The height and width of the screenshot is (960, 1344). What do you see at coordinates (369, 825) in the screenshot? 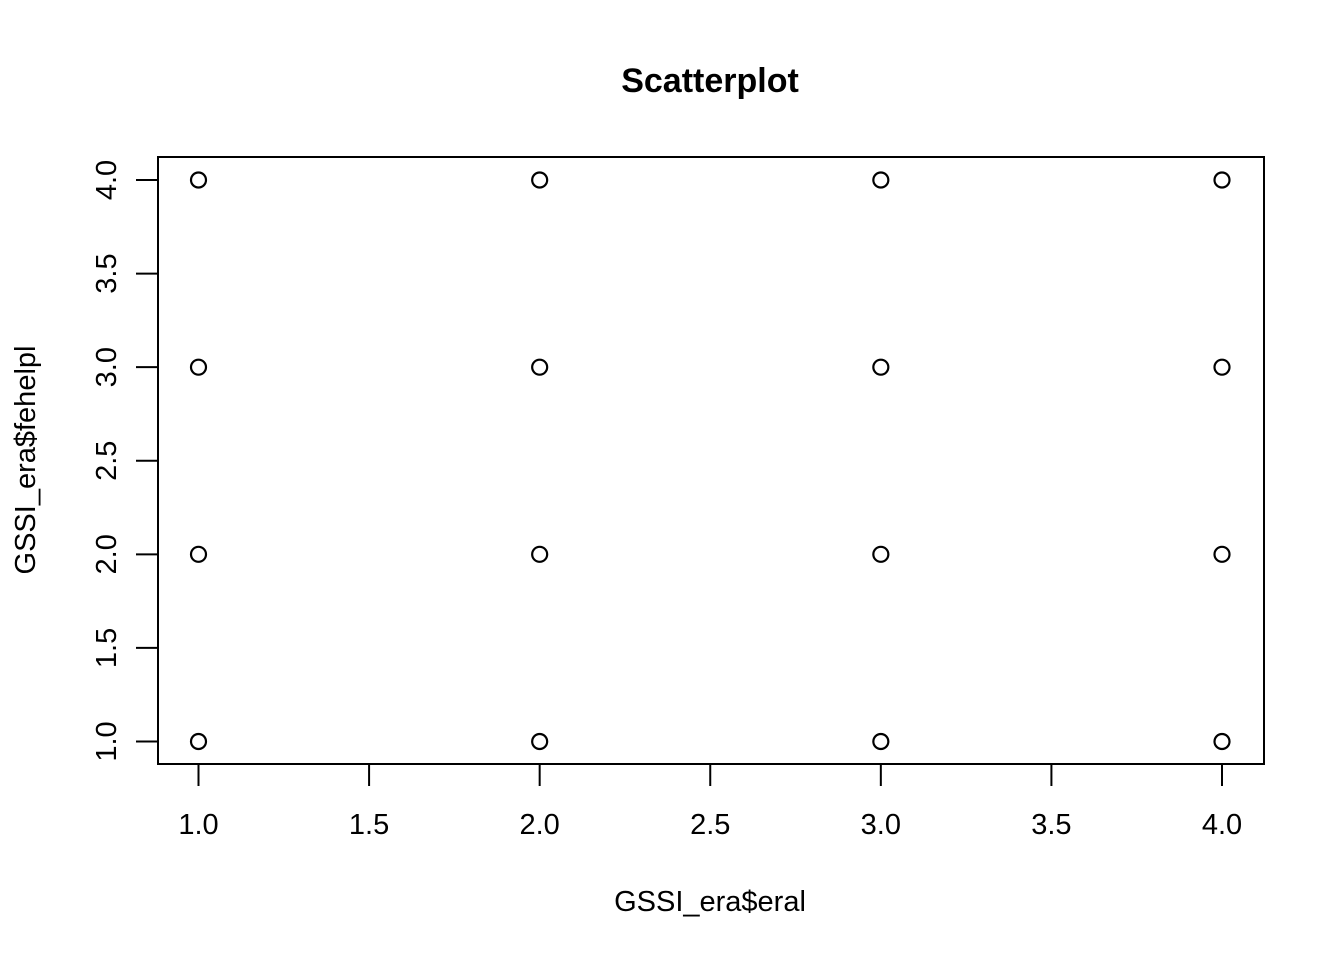
I see `x-tick-label: 1.5` at bounding box center [369, 825].